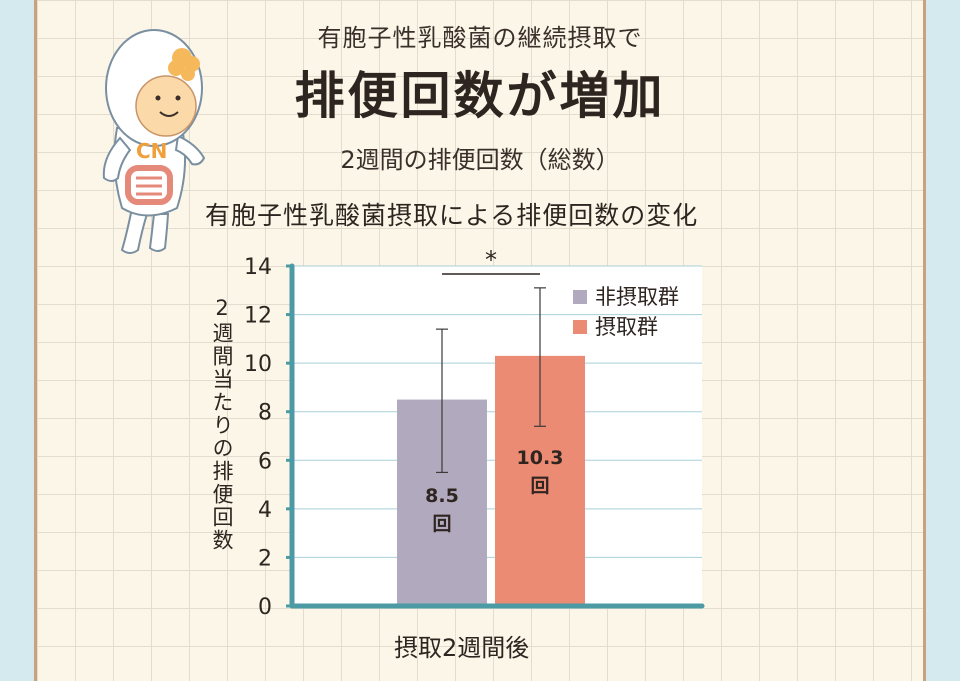 This screenshot has width=960, height=681. What do you see at coordinates (491, 380) in the screenshot?
I see `error-bars` at bounding box center [491, 380].